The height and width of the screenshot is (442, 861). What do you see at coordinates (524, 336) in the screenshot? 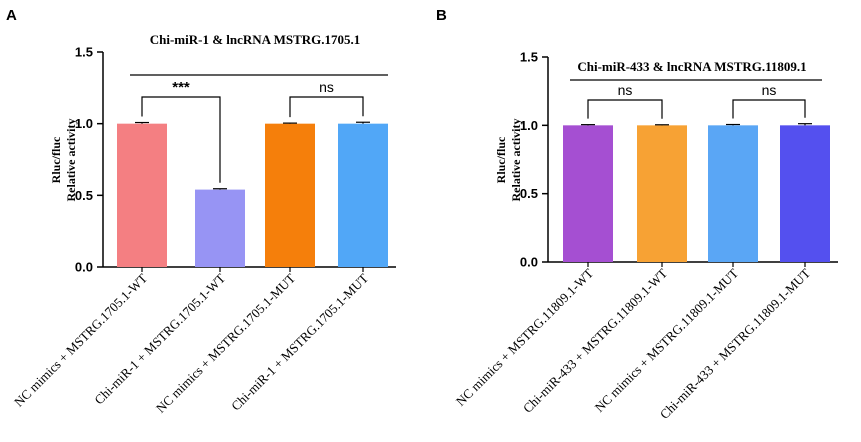
I see `x-category-label: NC mimics + MSTRG.11809.1-WT` at bounding box center [524, 336].